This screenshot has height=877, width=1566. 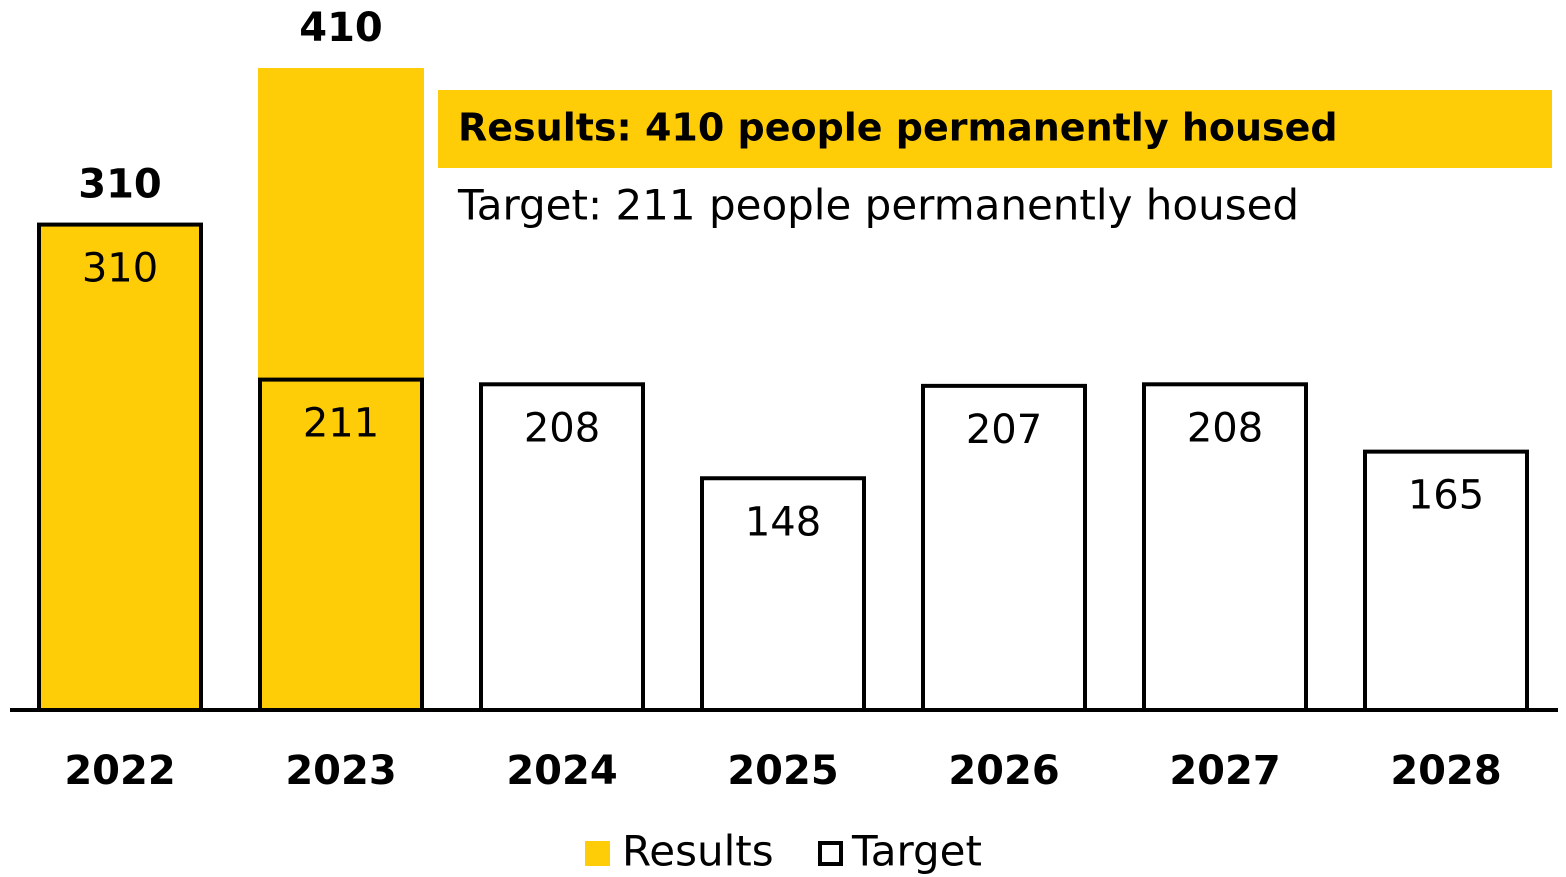 What do you see at coordinates (561, 771) in the screenshot?
I see `x-tick-label: 2024` at bounding box center [561, 771].